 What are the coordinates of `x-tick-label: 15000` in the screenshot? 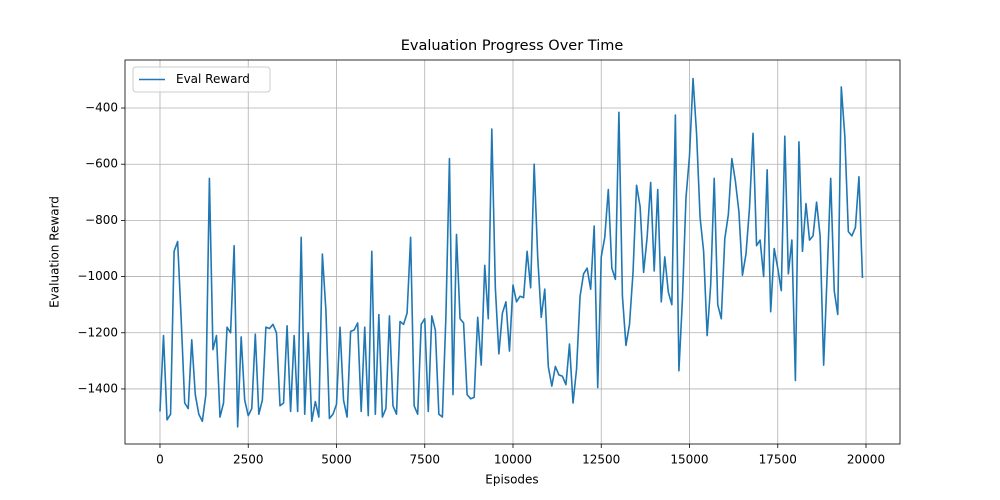 It's located at (689, 460).